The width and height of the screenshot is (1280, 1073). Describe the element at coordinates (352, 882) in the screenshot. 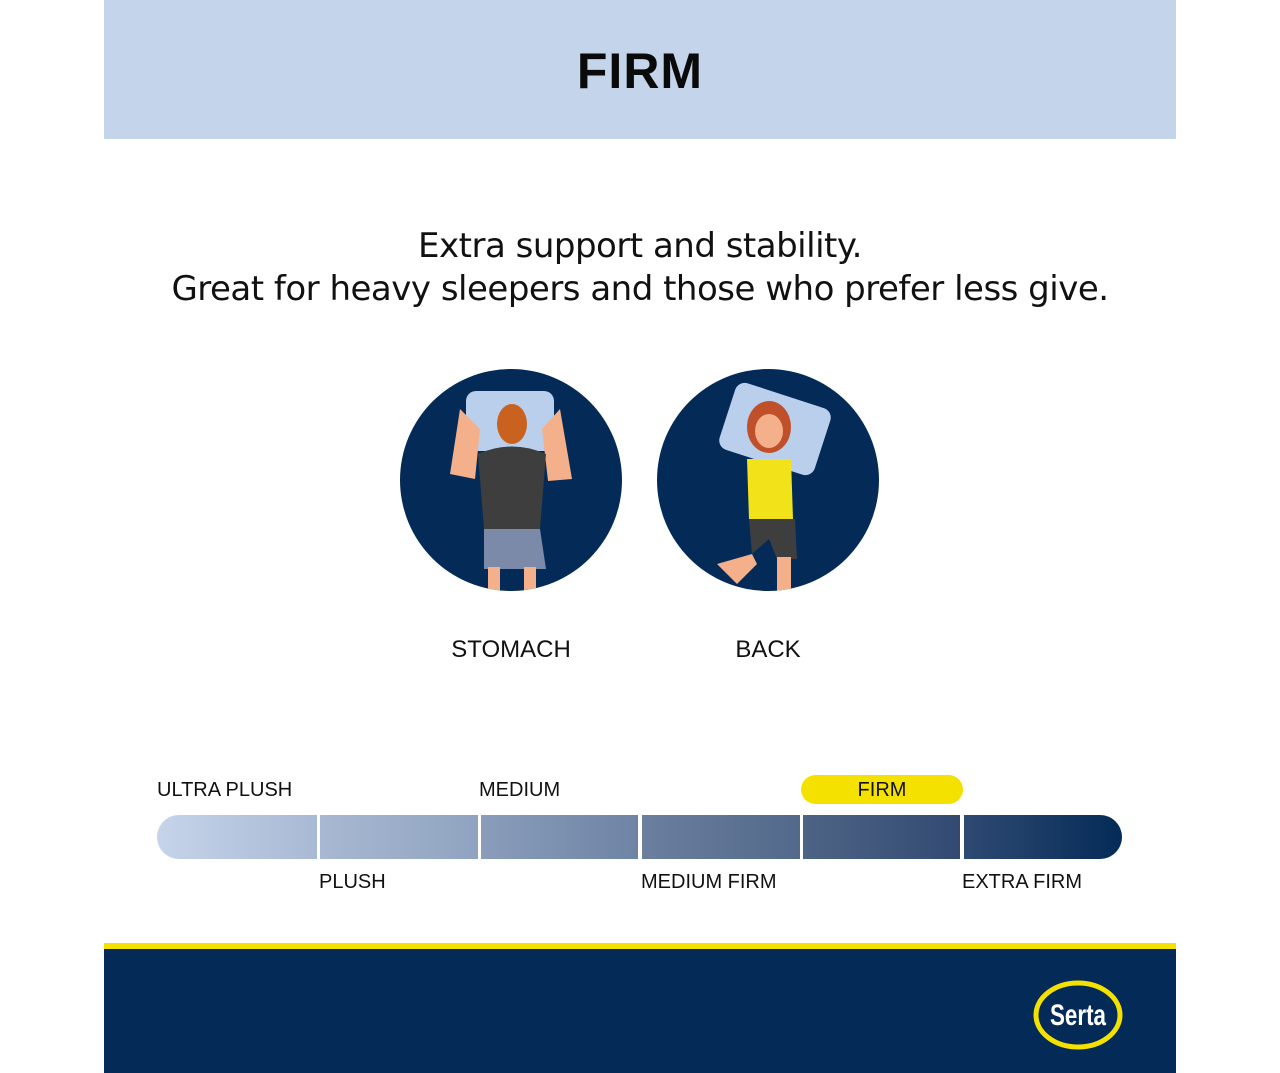

I see `scale-label-plush: PLUSH` at that location.